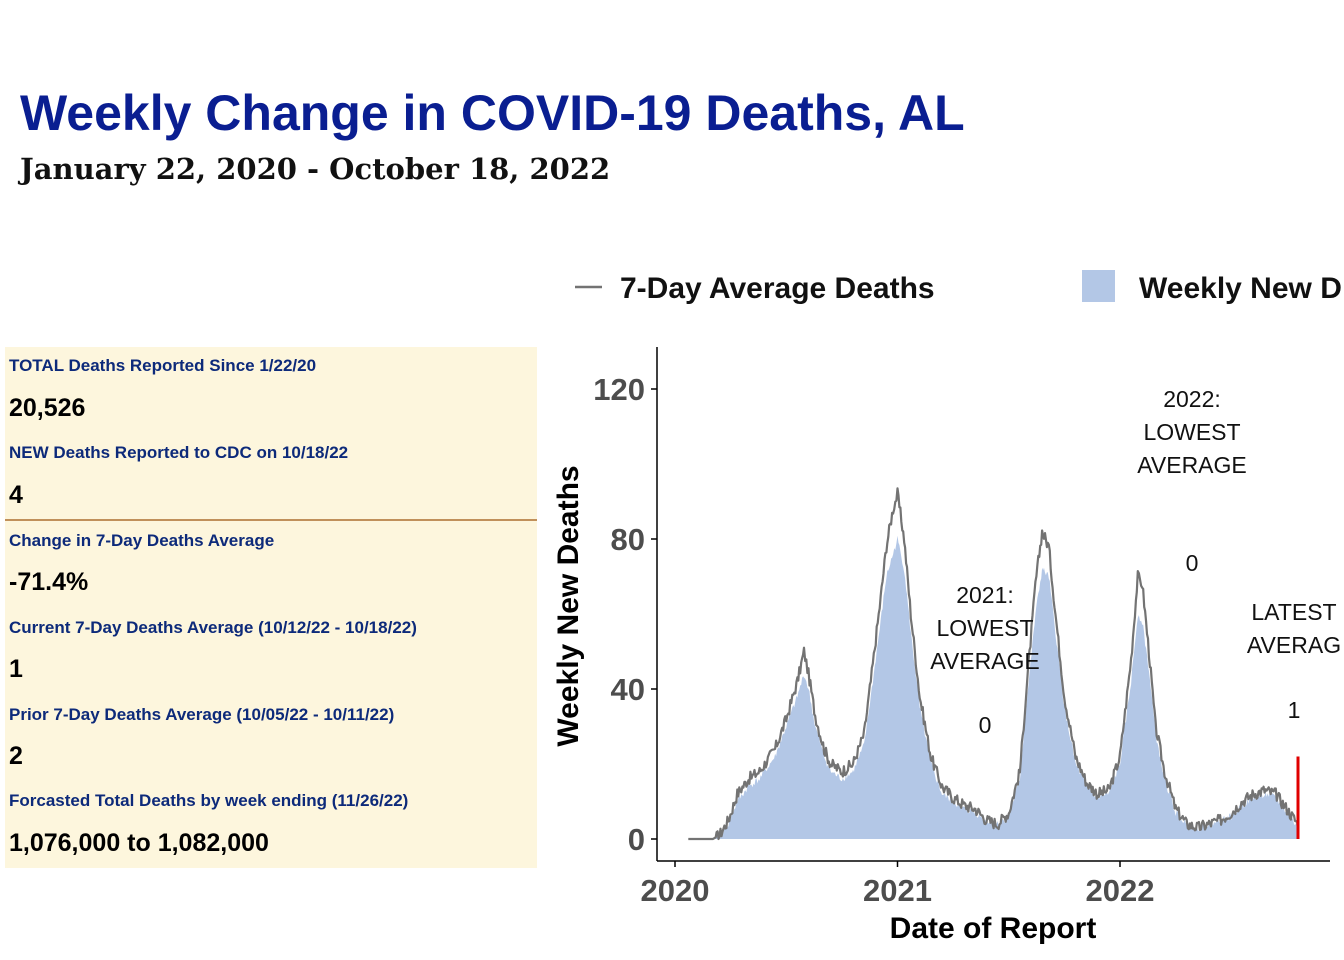 Image resolution: width=1344 pixels, height=960 pixels. What do you see at coordinates (142, 540) in the screenshot?
I see `change-average-label: Change in 7-Day Deaths Average` at bounding box center [142, 540].